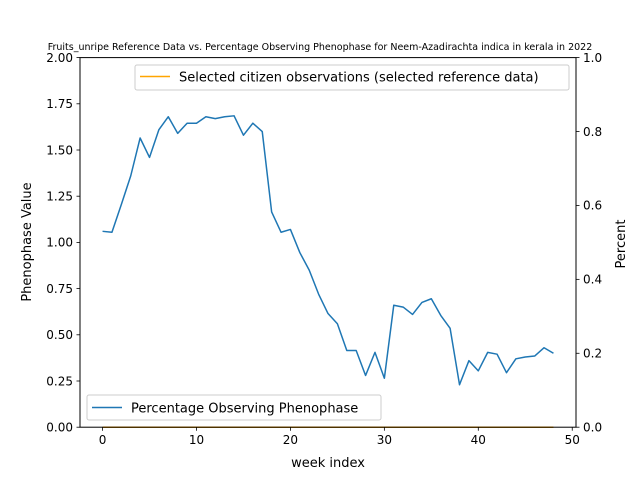  What do you see at coordinates (621, 244) in the screenshot?
I see `y-axis-right-label: Percent` at bounding box center [621, 244].